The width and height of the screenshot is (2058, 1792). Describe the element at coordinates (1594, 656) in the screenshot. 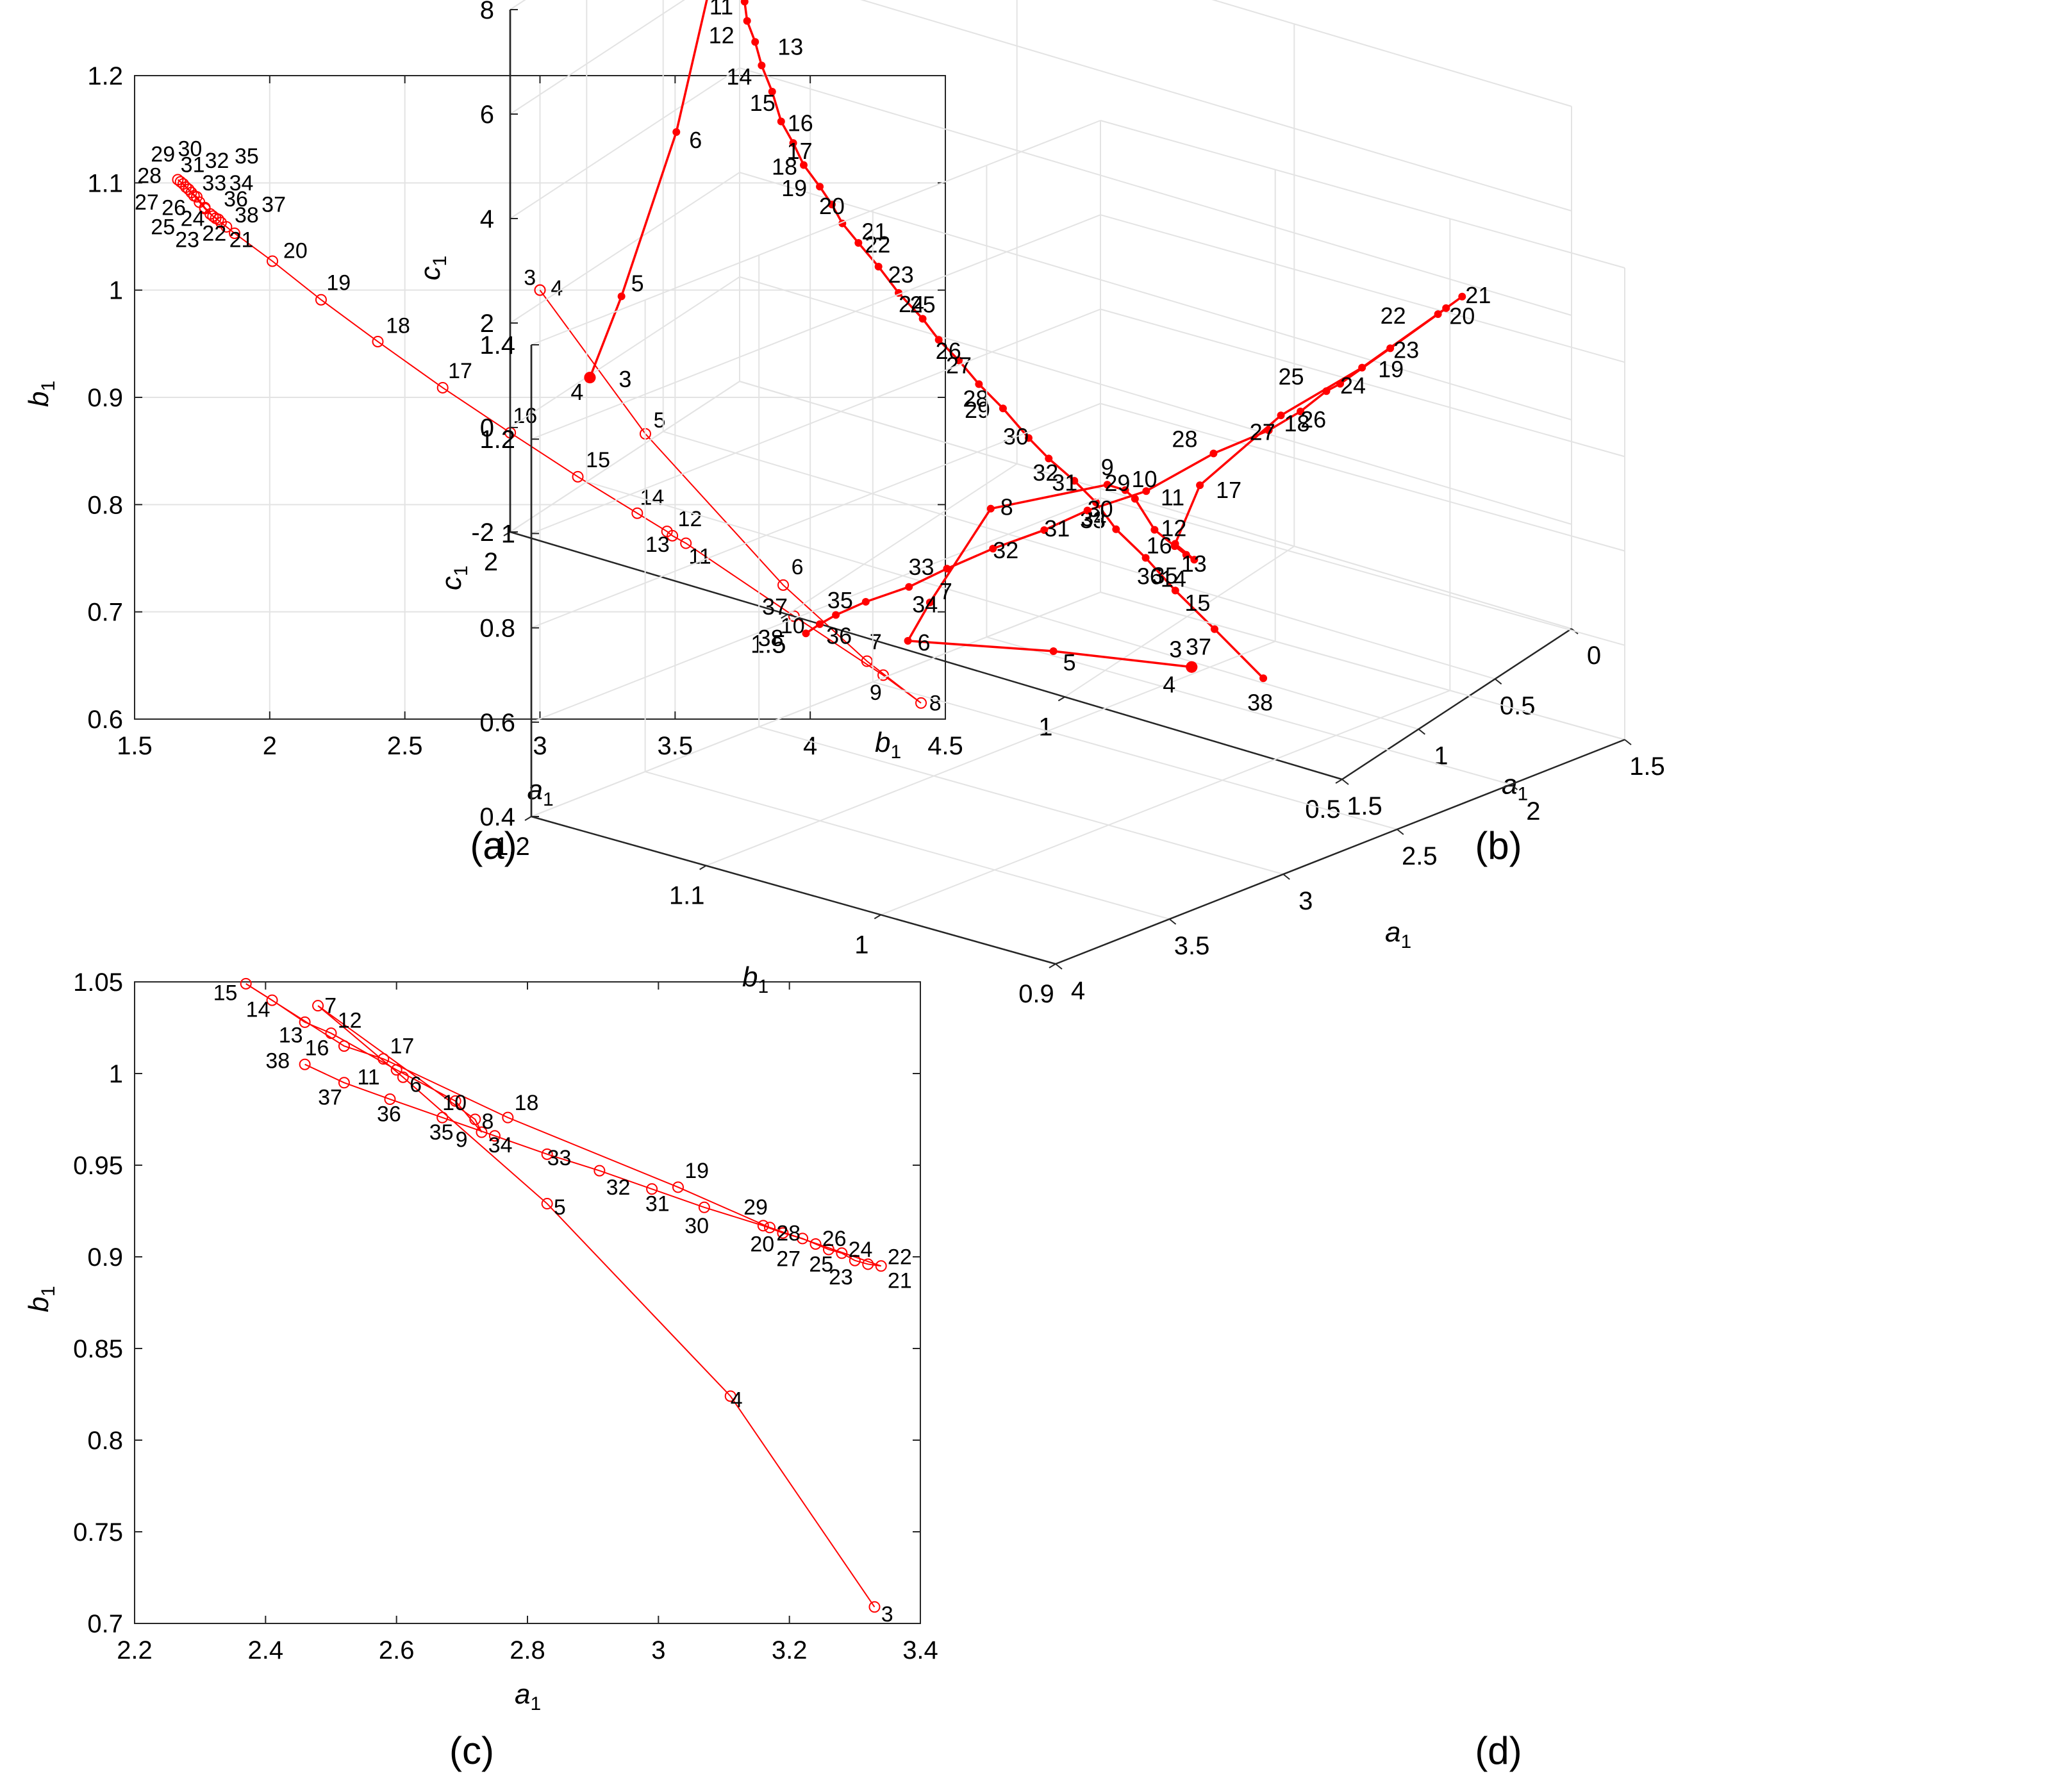

I see `x-tick-label: 0` at that location.